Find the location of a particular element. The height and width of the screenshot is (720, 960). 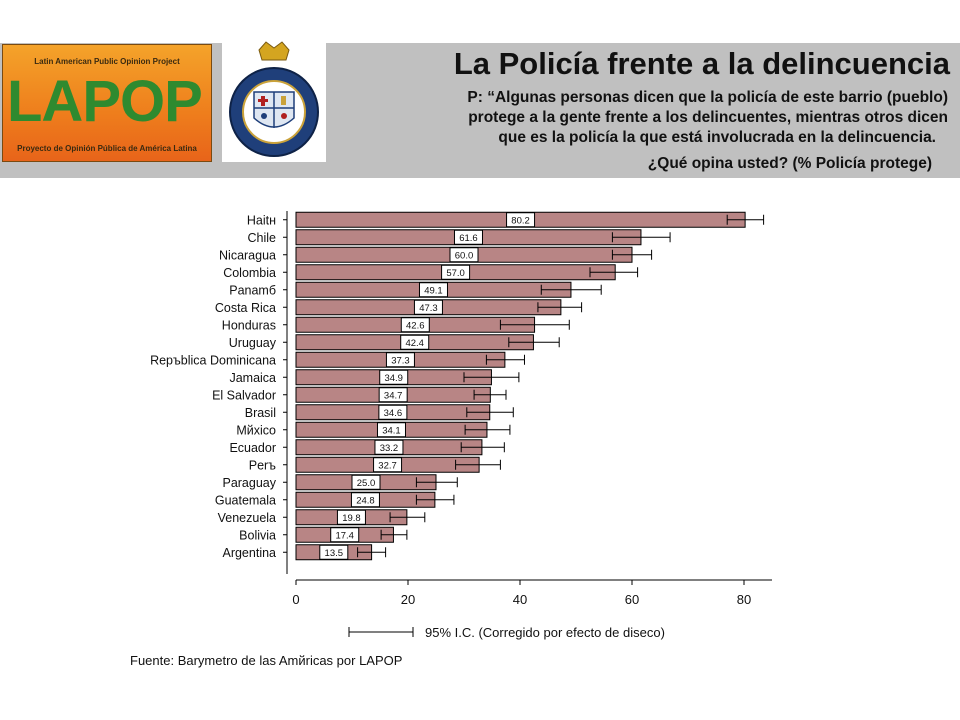

category-label: Costa Rica is located at coordinates (245, 308).